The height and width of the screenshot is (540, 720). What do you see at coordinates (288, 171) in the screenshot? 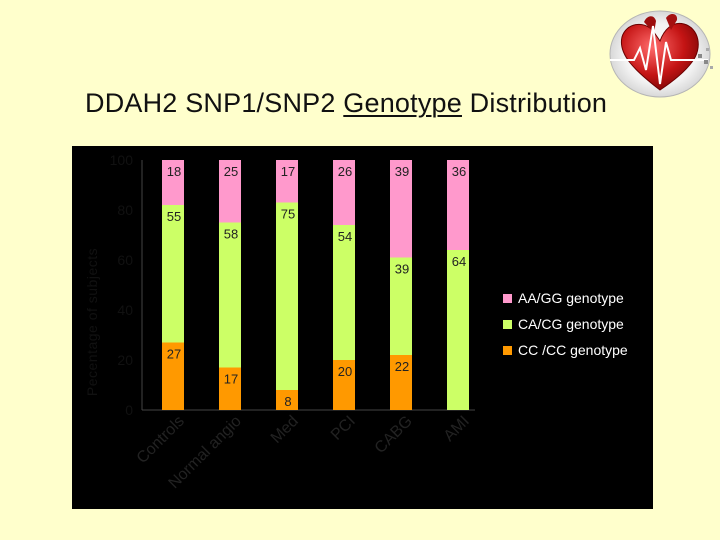
I see `data-label-med-aa-gg-genotype: 17` at bounding box center [288, 171].